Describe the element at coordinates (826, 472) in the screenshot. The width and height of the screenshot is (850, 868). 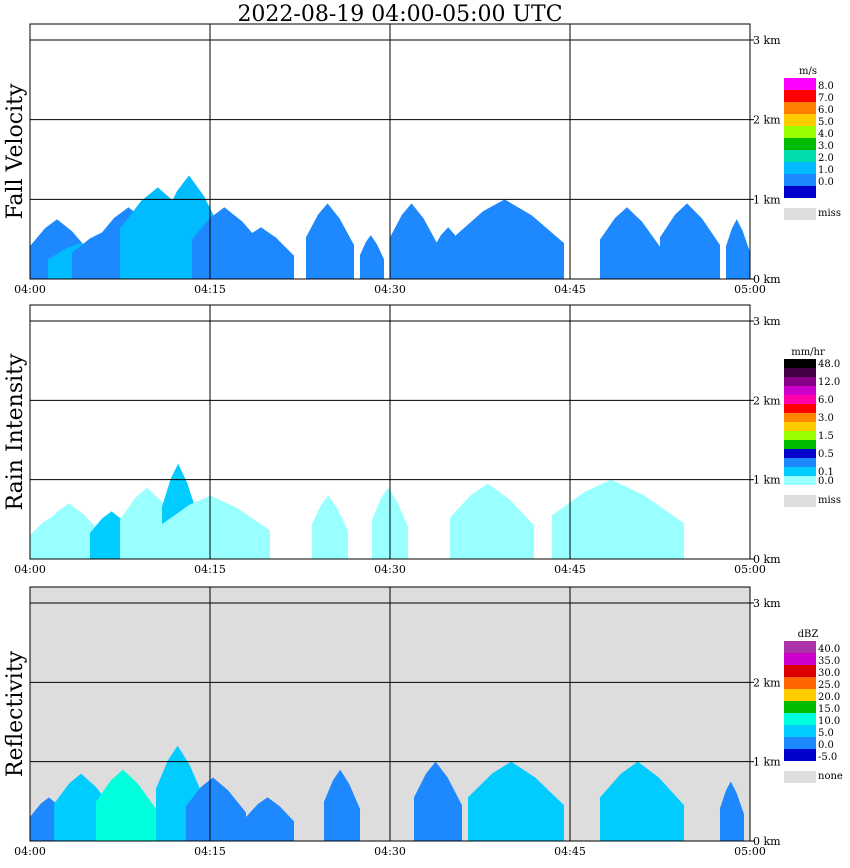
I see `legend-label: 0.1` at that location.